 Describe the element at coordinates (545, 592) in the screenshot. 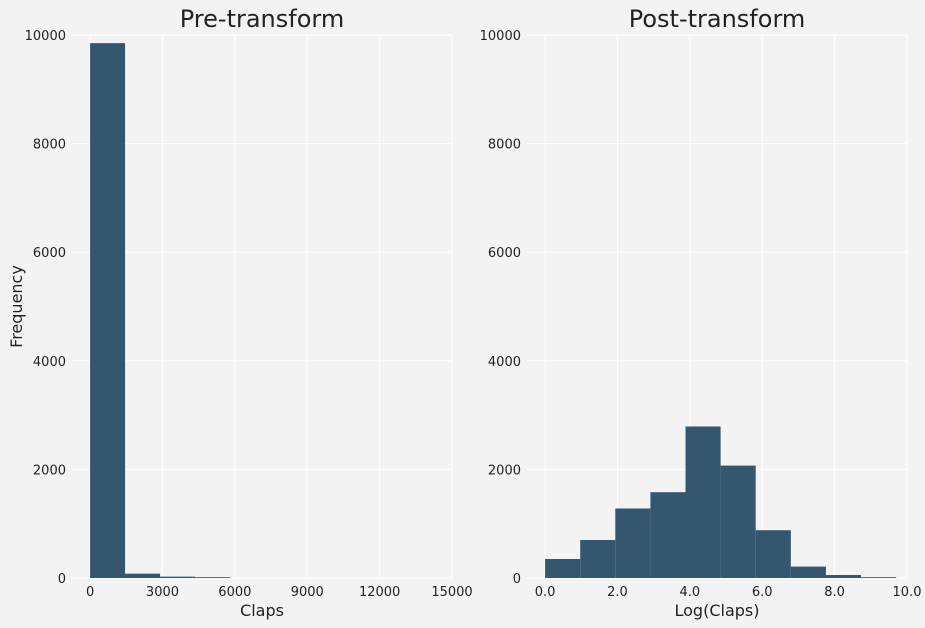

I see `post-x-tick-label: 0.0` at that location.